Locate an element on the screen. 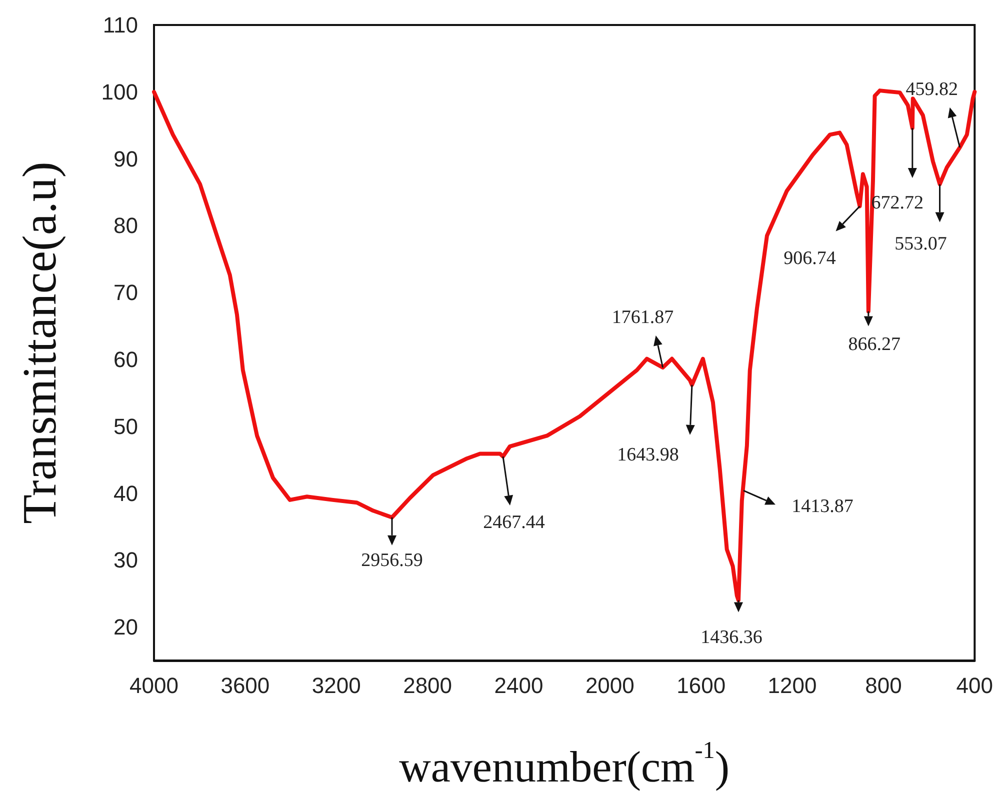 The width and height of the screenshot is (996, 794). annotation: 553.07 is located at coordinates (920, 244).